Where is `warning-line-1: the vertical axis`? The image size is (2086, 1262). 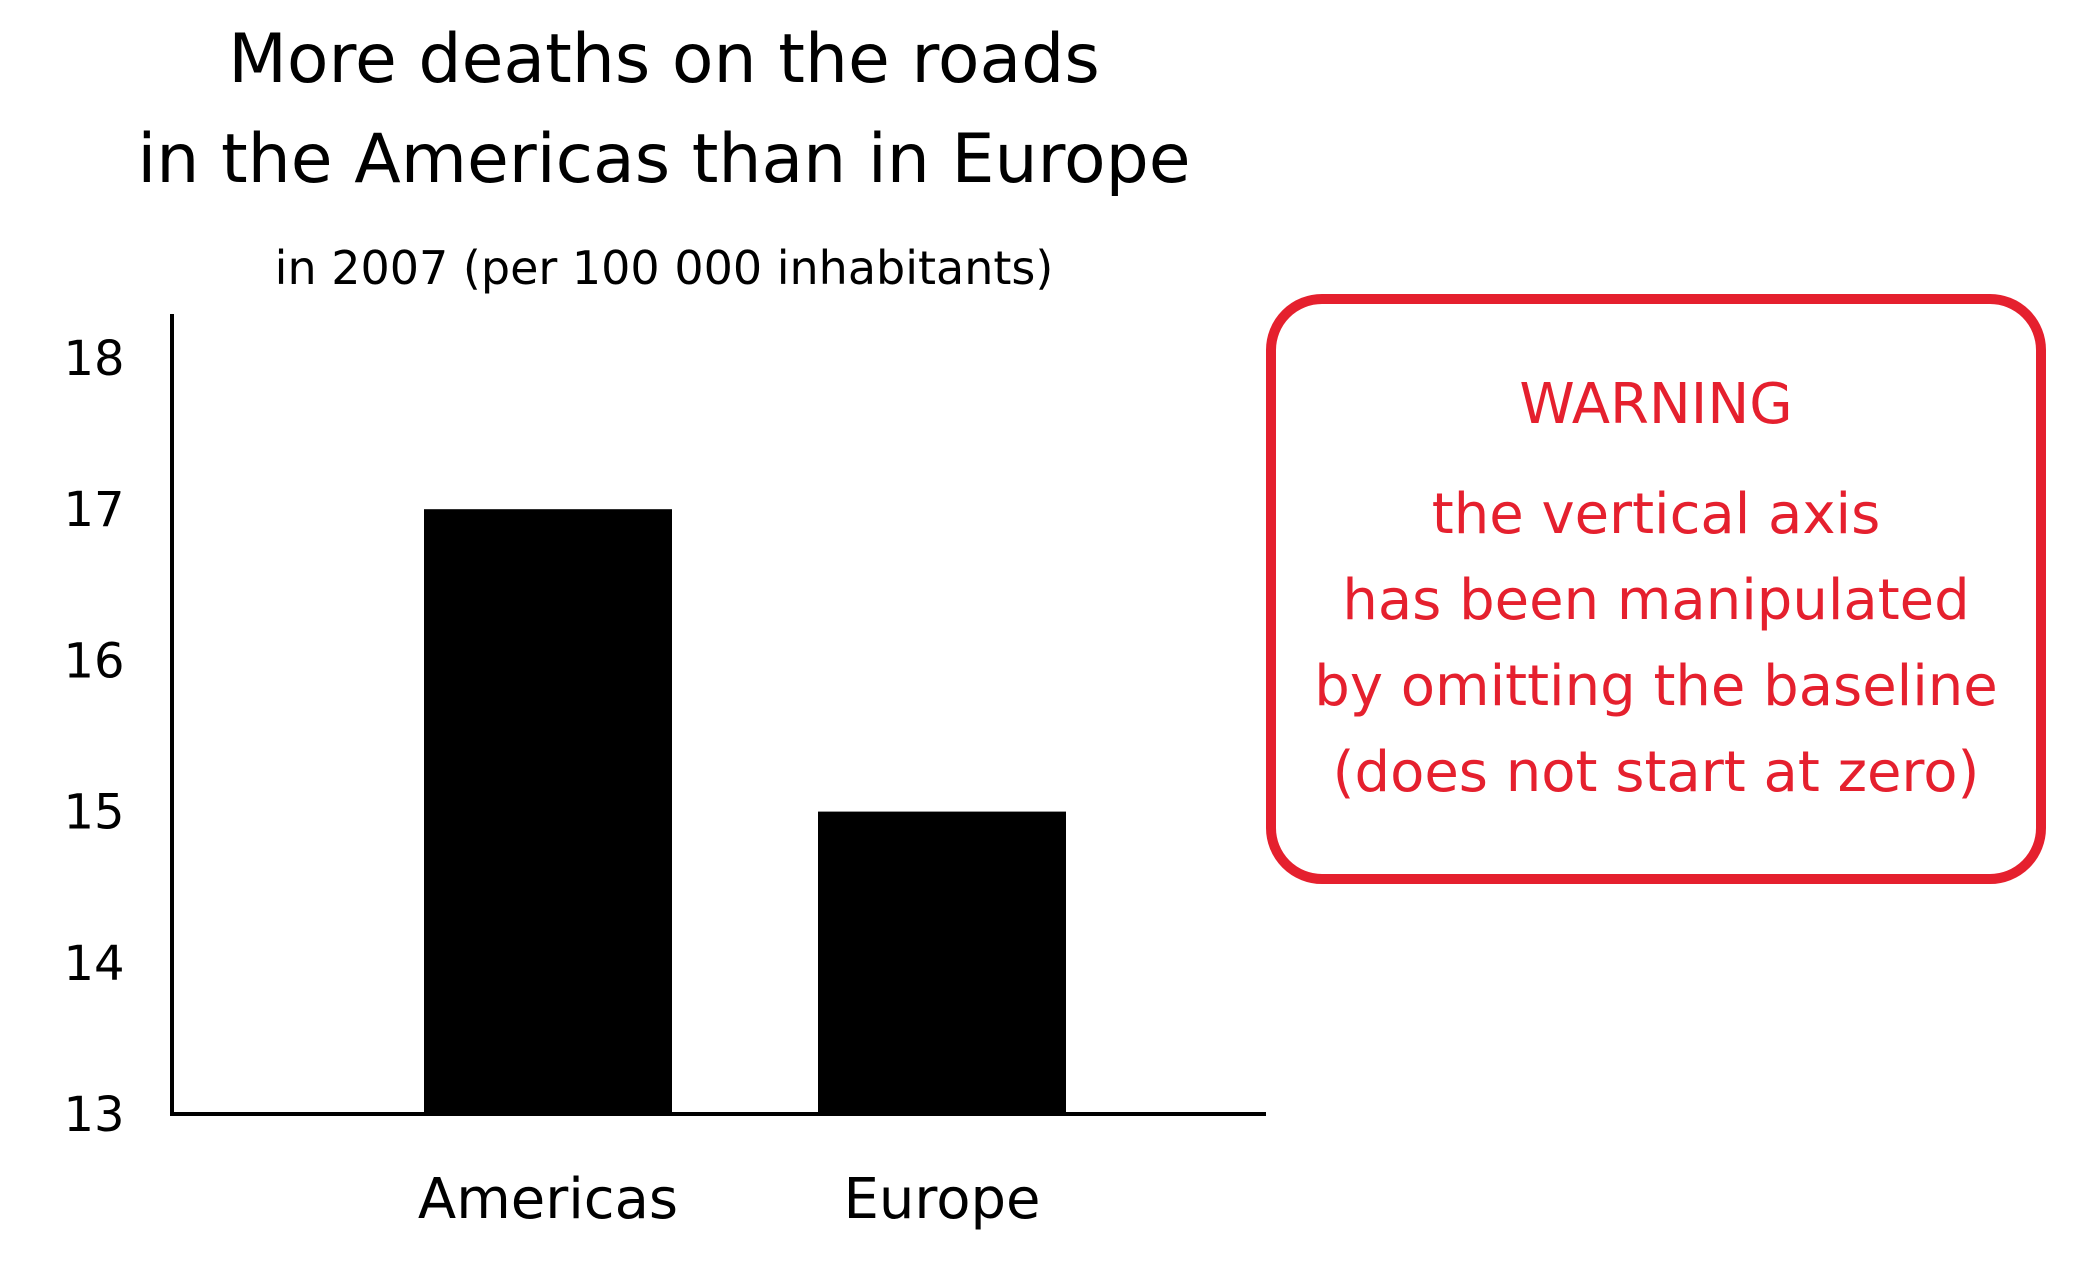 warning-line-1: the vertical axis is located at coordinates (1656, 514).